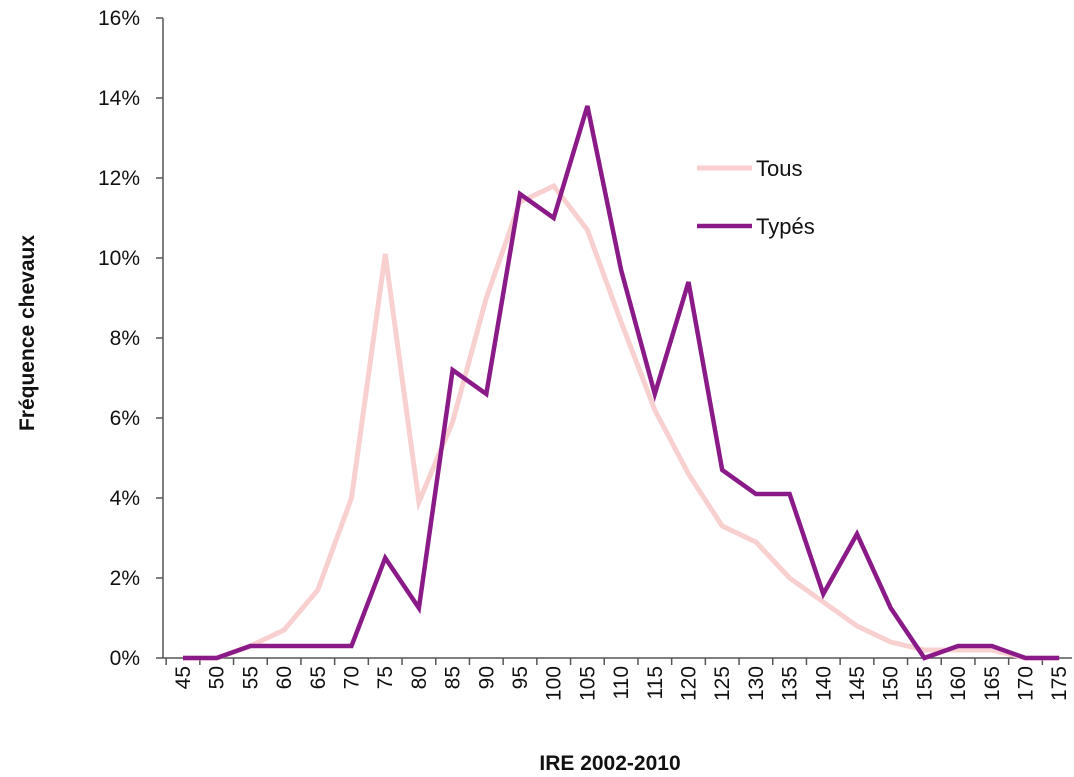 This screenshot has height=777, width=1074. What do you see at coordinates (27, 333) in the screenshot?
I see `y-axis-title: Fréquence chevaux` at bounding box center [27, 333].